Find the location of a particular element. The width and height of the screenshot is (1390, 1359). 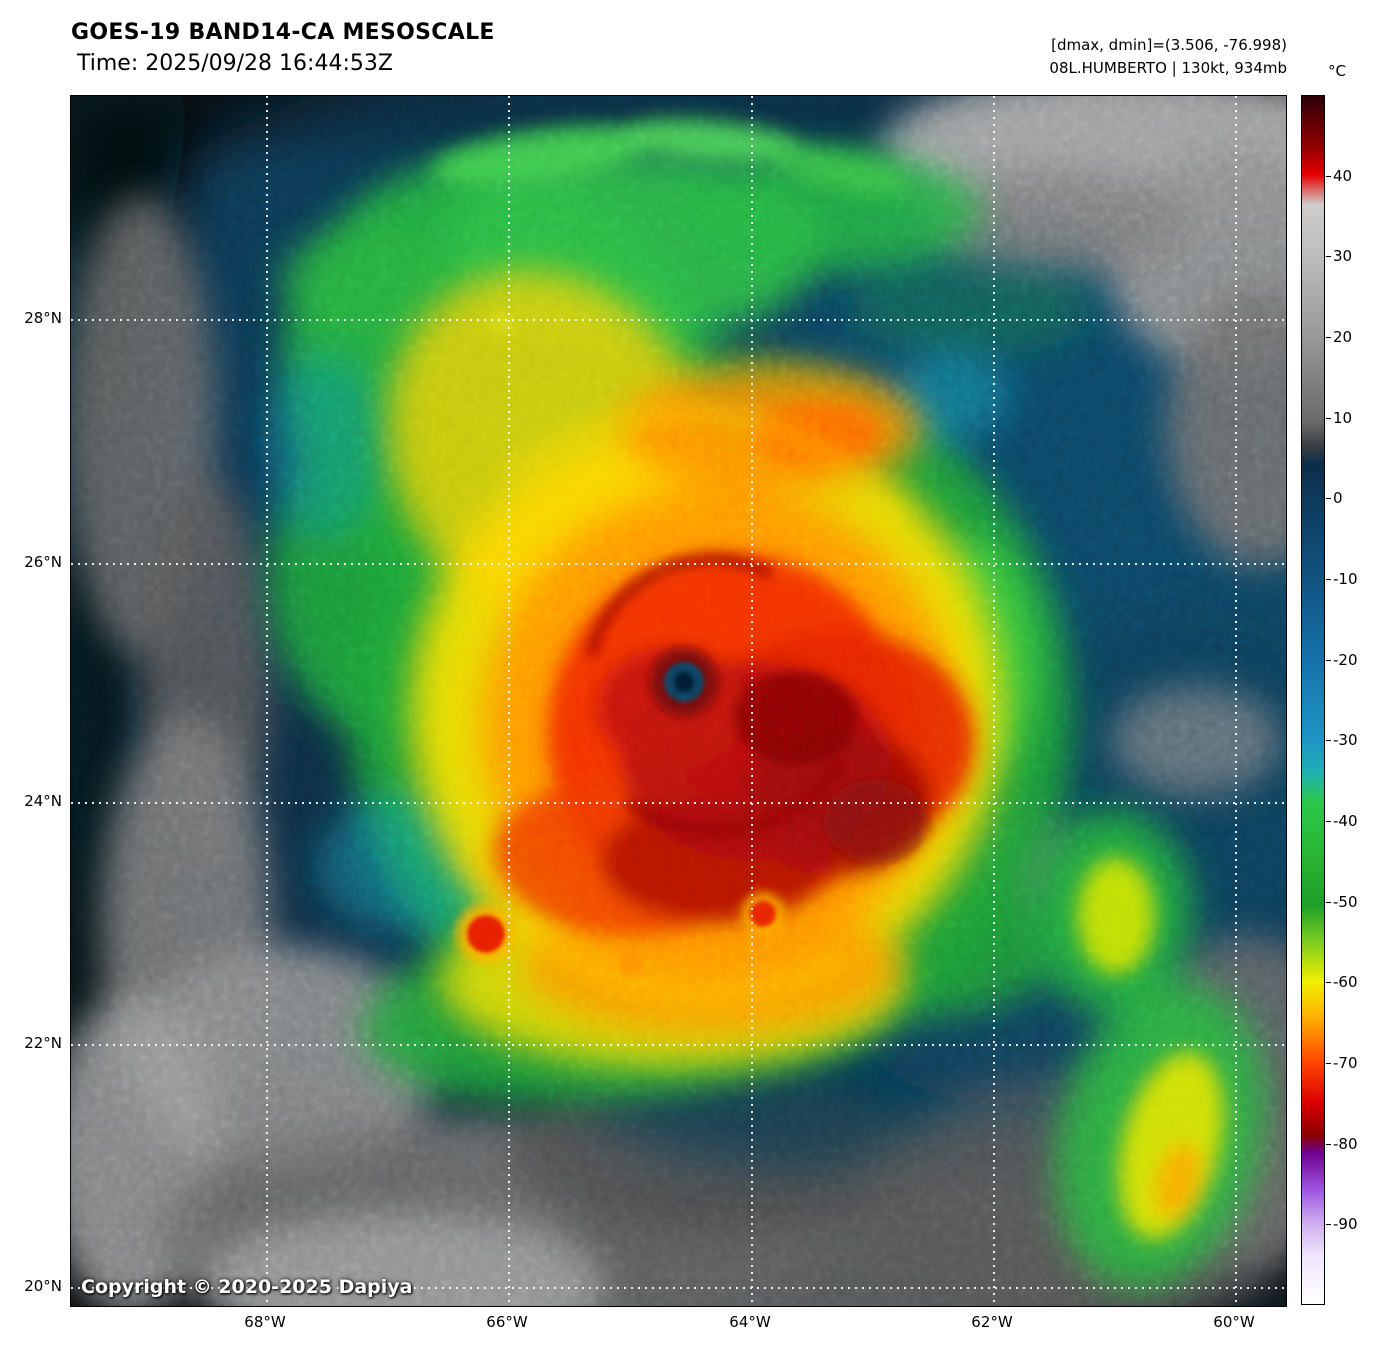

colorbar-tick-label: -60 is located at coordinates (1345, 982).